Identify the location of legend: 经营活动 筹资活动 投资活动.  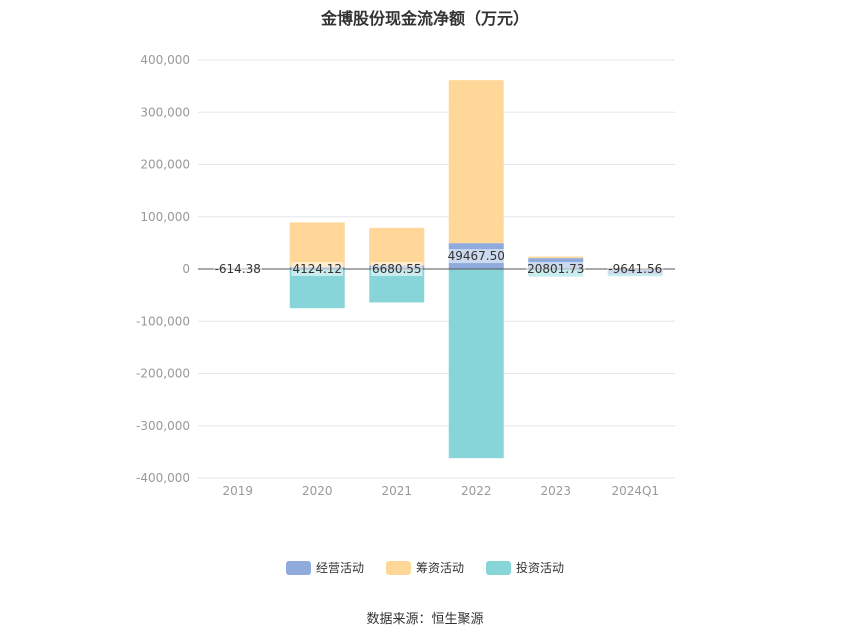
(425, 567).